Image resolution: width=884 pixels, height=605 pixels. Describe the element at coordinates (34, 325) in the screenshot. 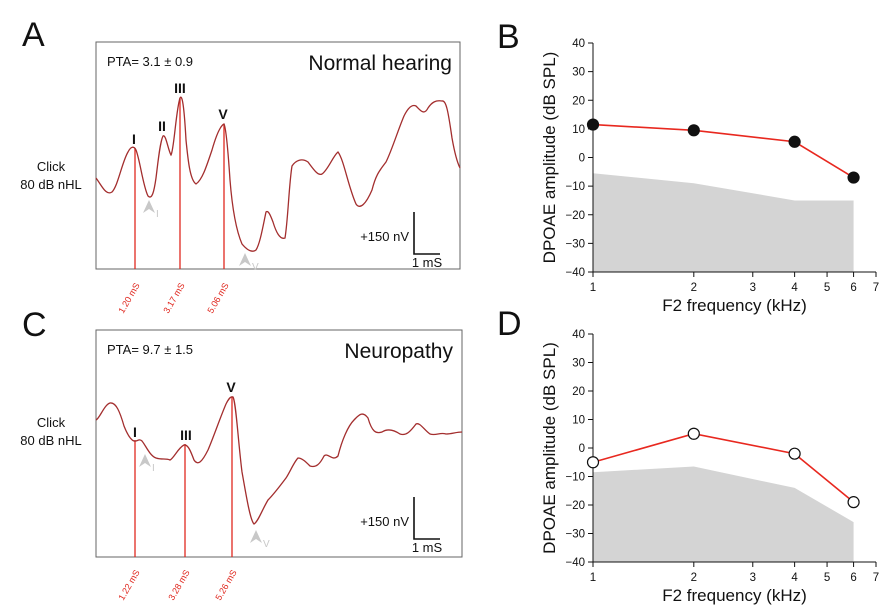

I see `panel-letter-c: C` at that location.